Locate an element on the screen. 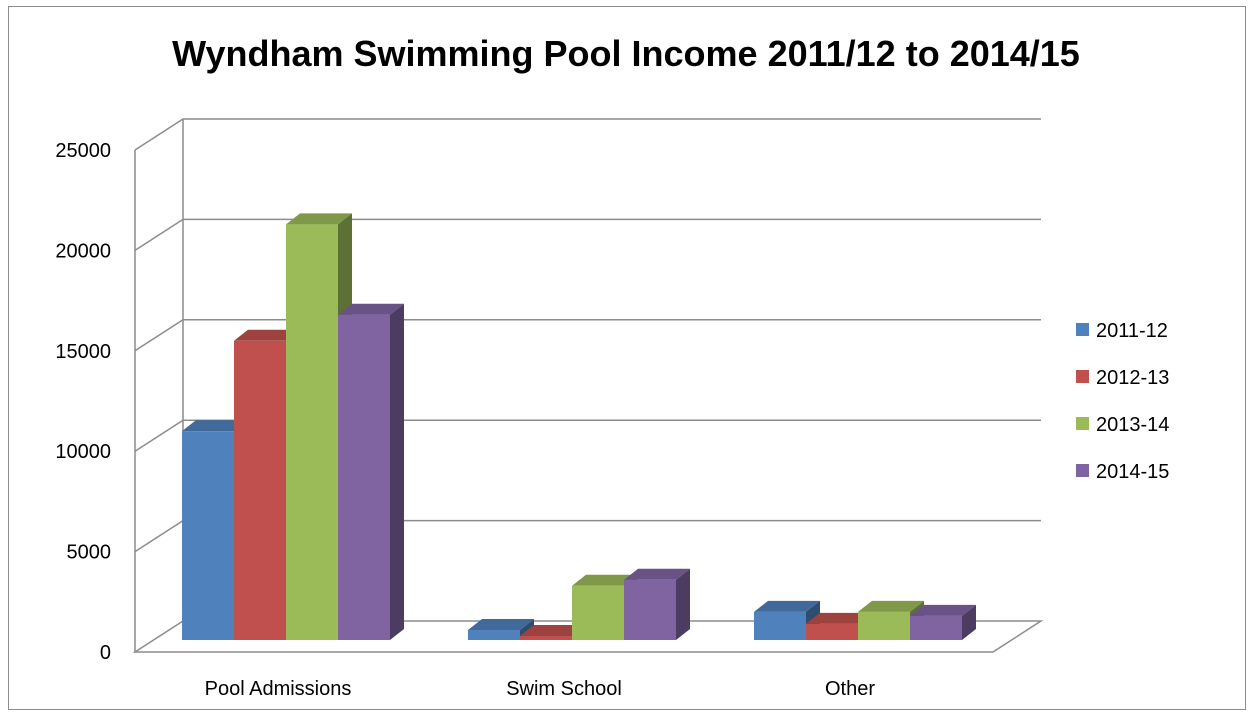 This screenshot has height=717, width=1253. bar-2014-15-pool-admissions is located at coordinates (371, 471).